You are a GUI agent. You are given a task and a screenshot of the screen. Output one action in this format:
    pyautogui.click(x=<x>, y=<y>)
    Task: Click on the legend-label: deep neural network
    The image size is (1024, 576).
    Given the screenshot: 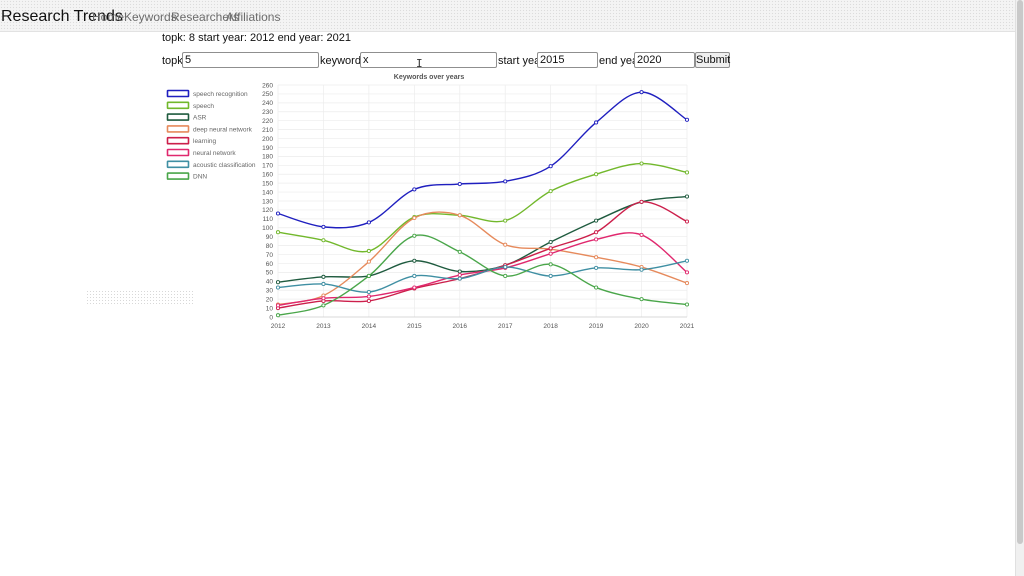 What is the action you would take?
    pyautogui.click(x=223, y=129)
    